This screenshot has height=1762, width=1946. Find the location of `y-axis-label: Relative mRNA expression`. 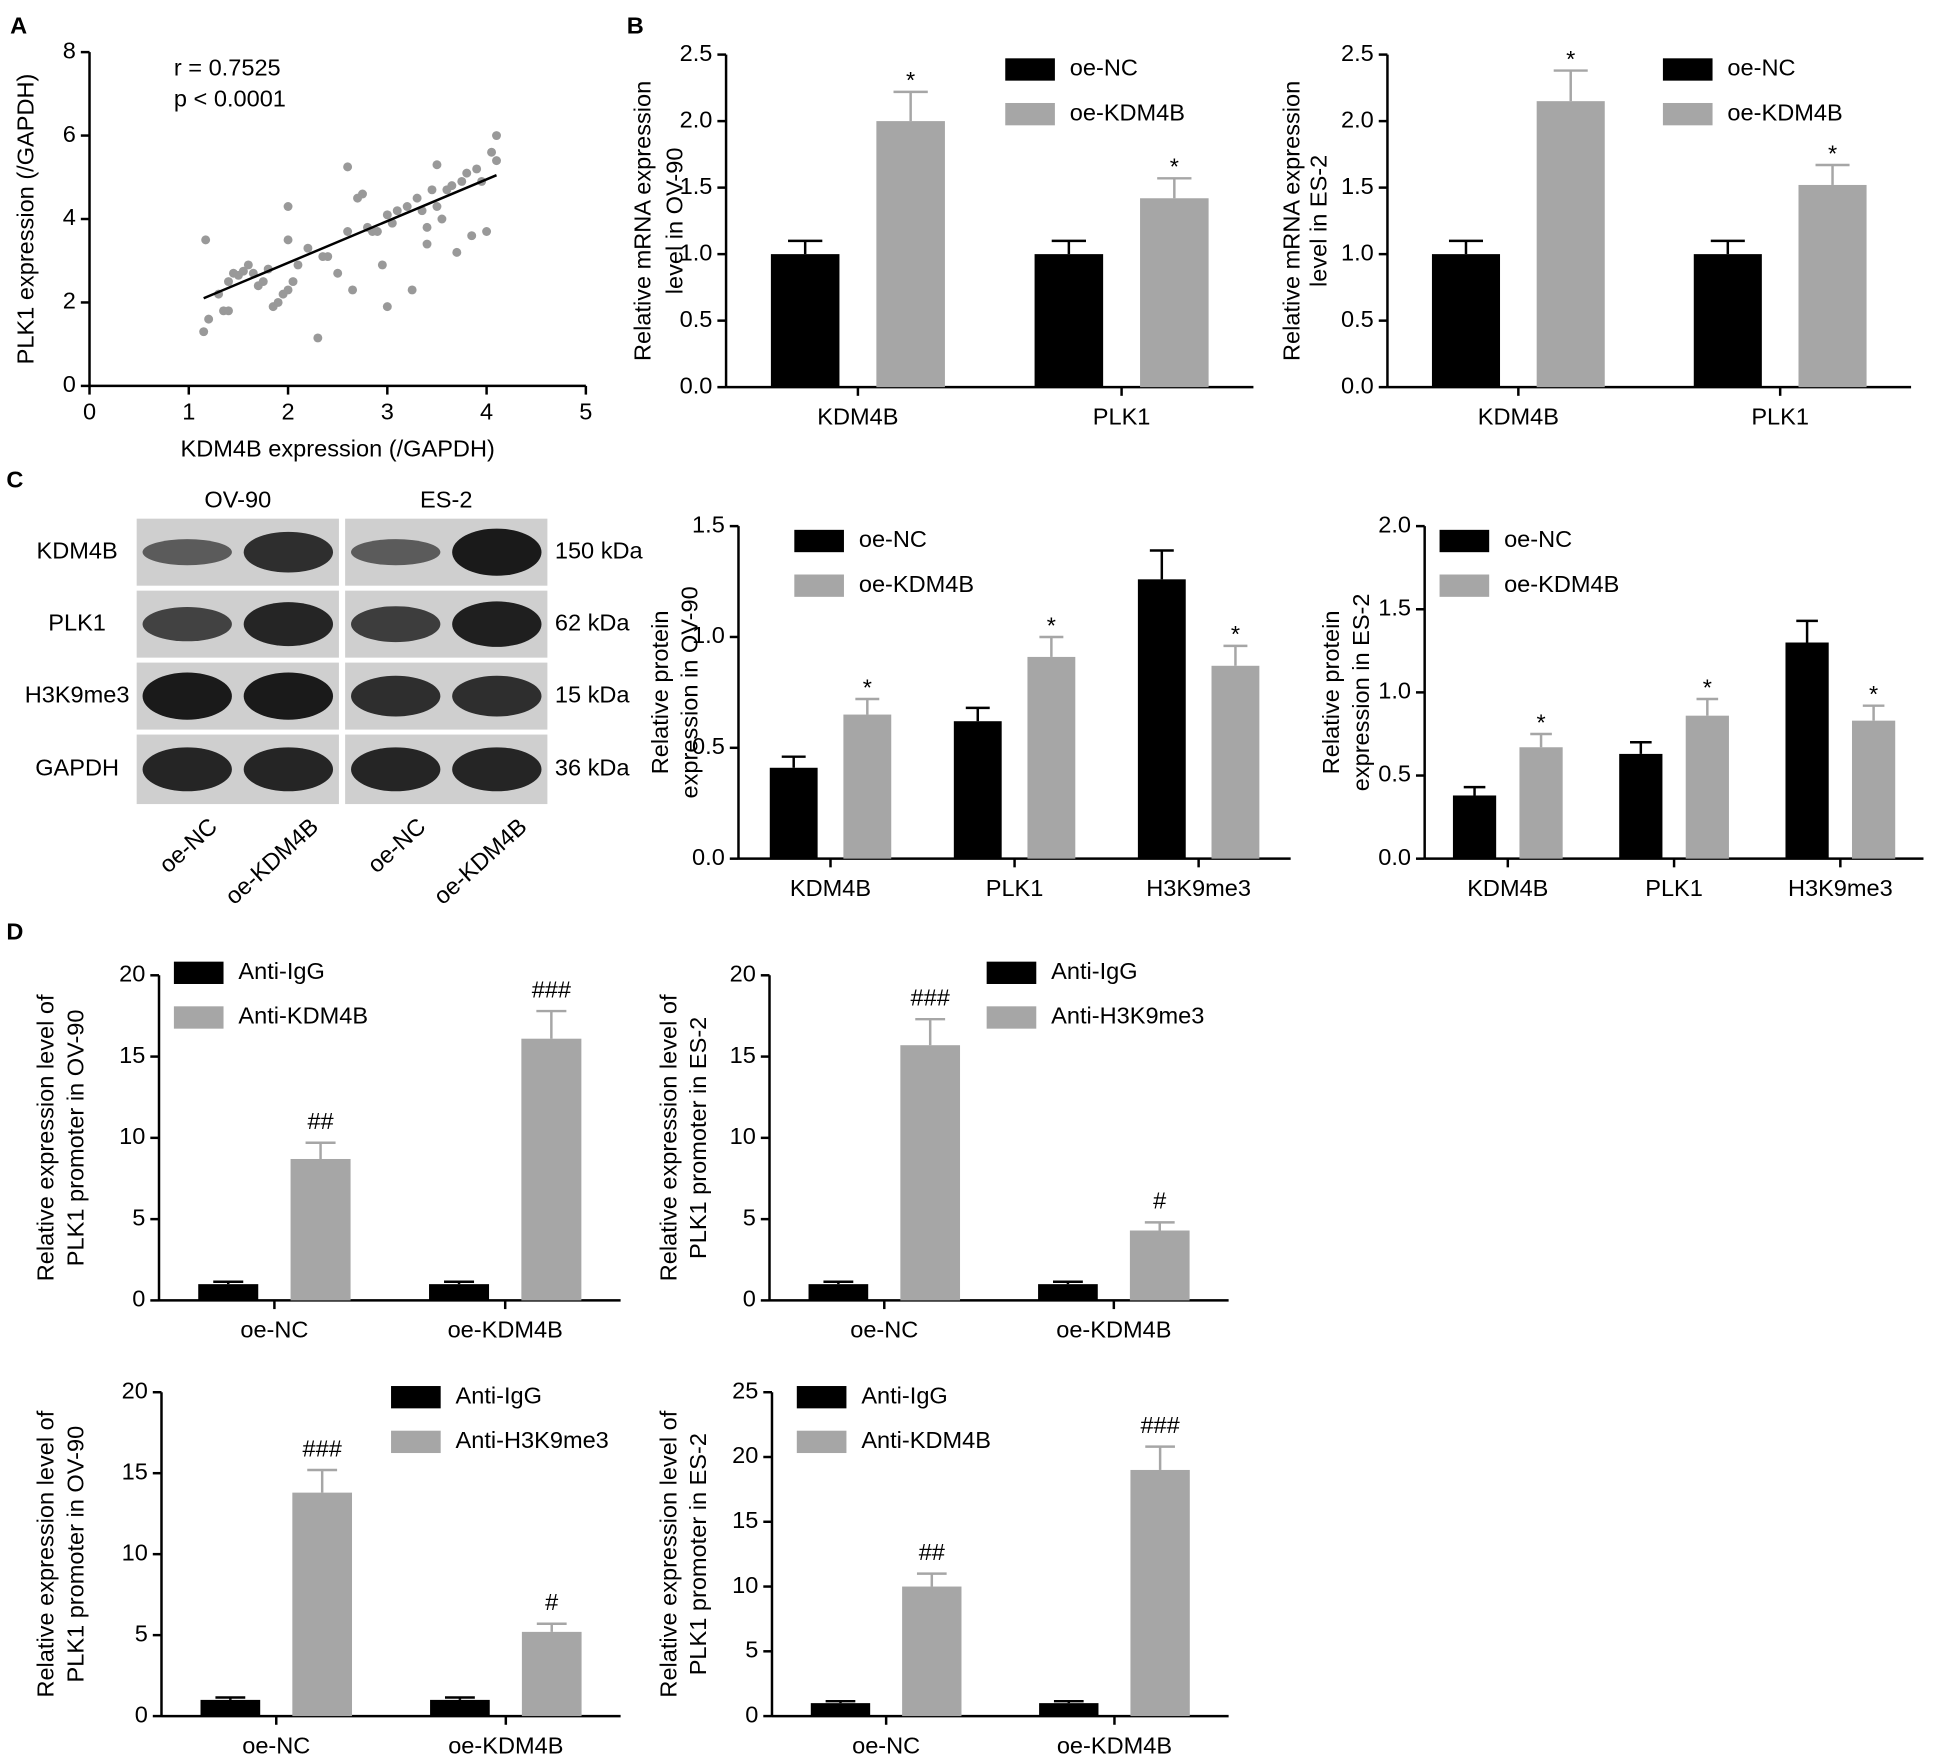

y-axis-label: Relative mRNA expression is located at coordinates (642, 221).